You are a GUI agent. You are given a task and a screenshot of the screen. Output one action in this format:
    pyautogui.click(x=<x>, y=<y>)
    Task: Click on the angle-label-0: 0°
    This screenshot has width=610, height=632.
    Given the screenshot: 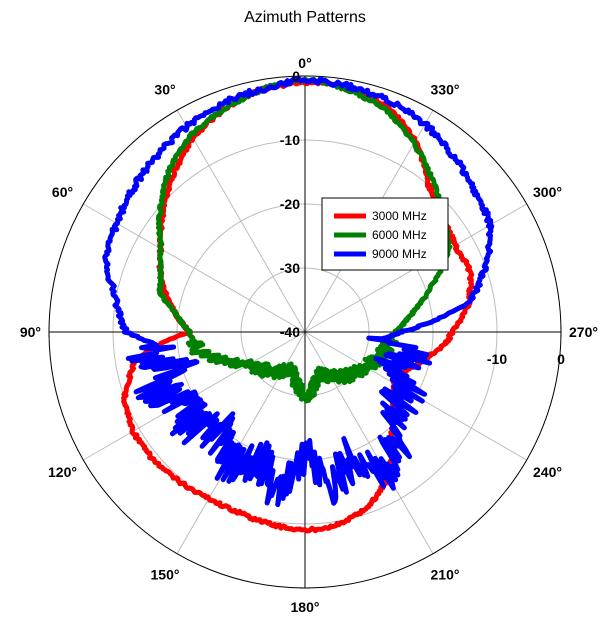 What is the action you would take?
    pyautogui.click(x=304, y=63)
    